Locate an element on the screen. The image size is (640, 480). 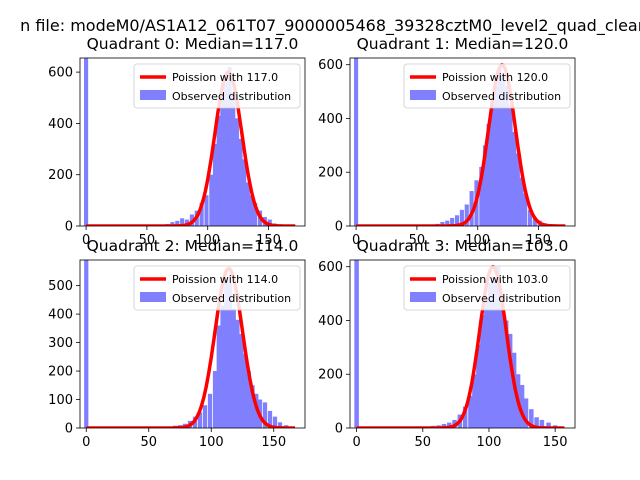
plot-area is located at coordinates (460, 142).